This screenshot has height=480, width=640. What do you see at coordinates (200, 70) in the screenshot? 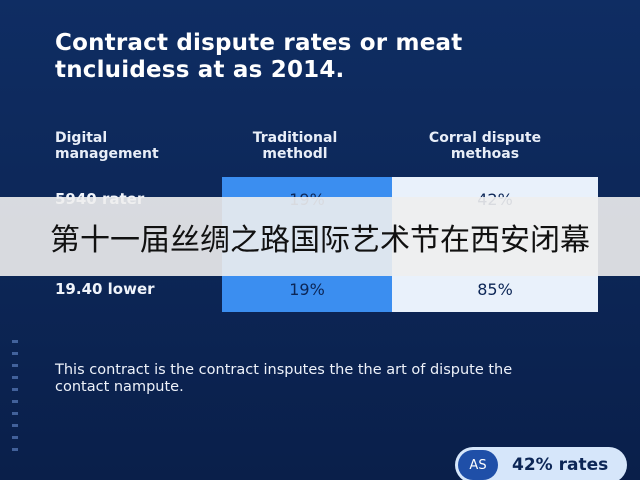
I see `title-line: tncluidess at as 2014.` at bounding box center [200, 70].